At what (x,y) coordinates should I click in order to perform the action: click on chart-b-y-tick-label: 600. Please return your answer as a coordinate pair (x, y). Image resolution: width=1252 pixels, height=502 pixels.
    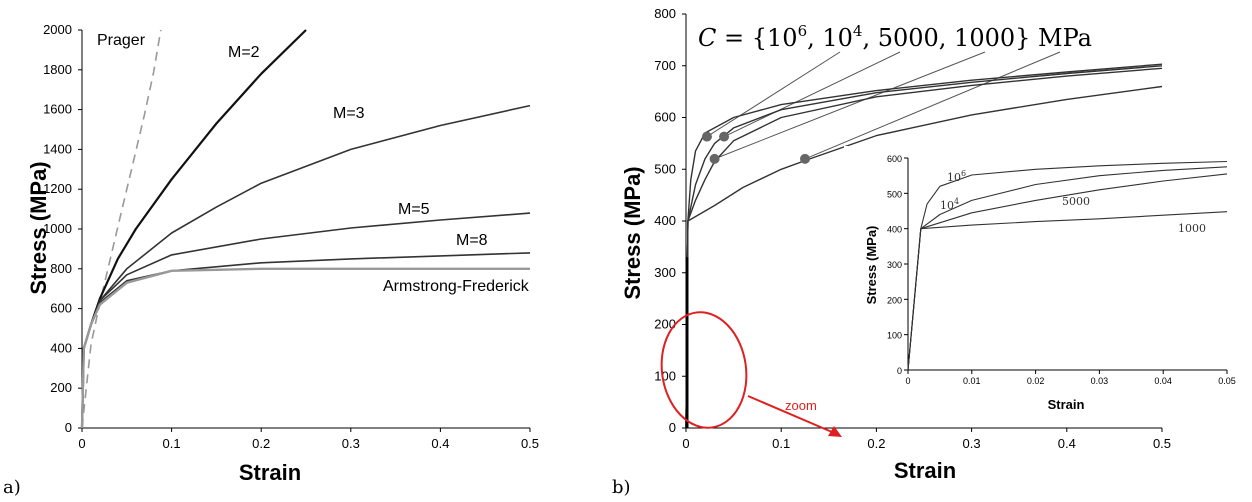
    Looking at the image, I should click on (665, 117).